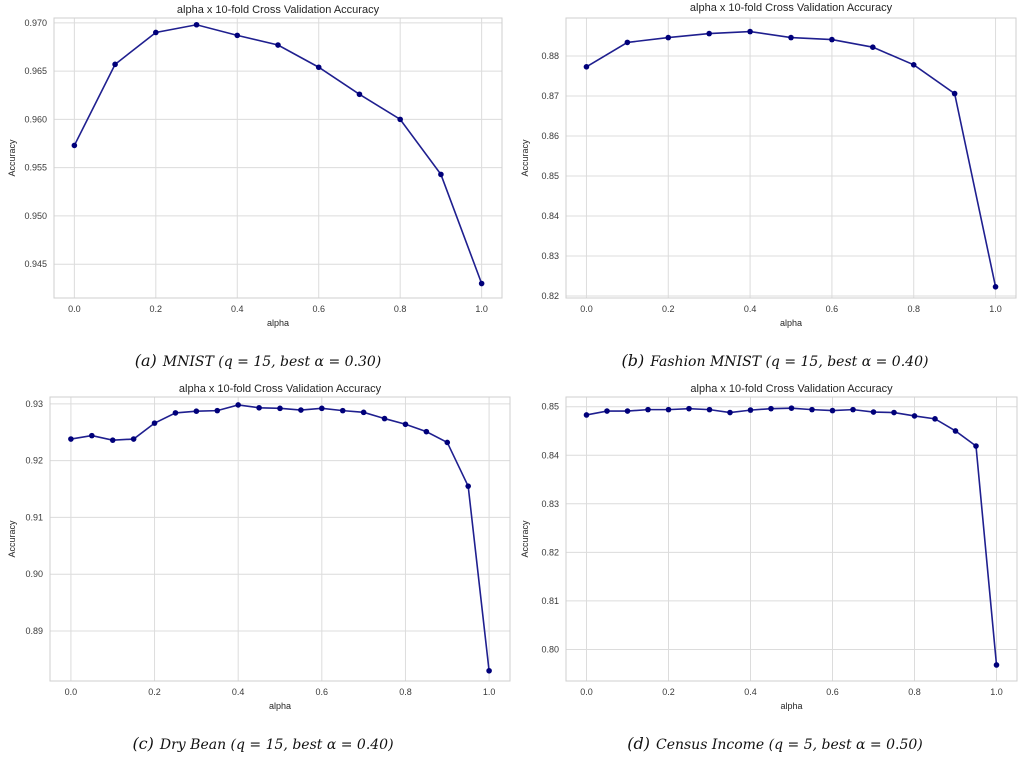 The image size is (1023, 759). What do you see at coordinates (550, 136) in the screenshot?
I see `y-tick-label: 0.86` at bounding box center [550, 136].